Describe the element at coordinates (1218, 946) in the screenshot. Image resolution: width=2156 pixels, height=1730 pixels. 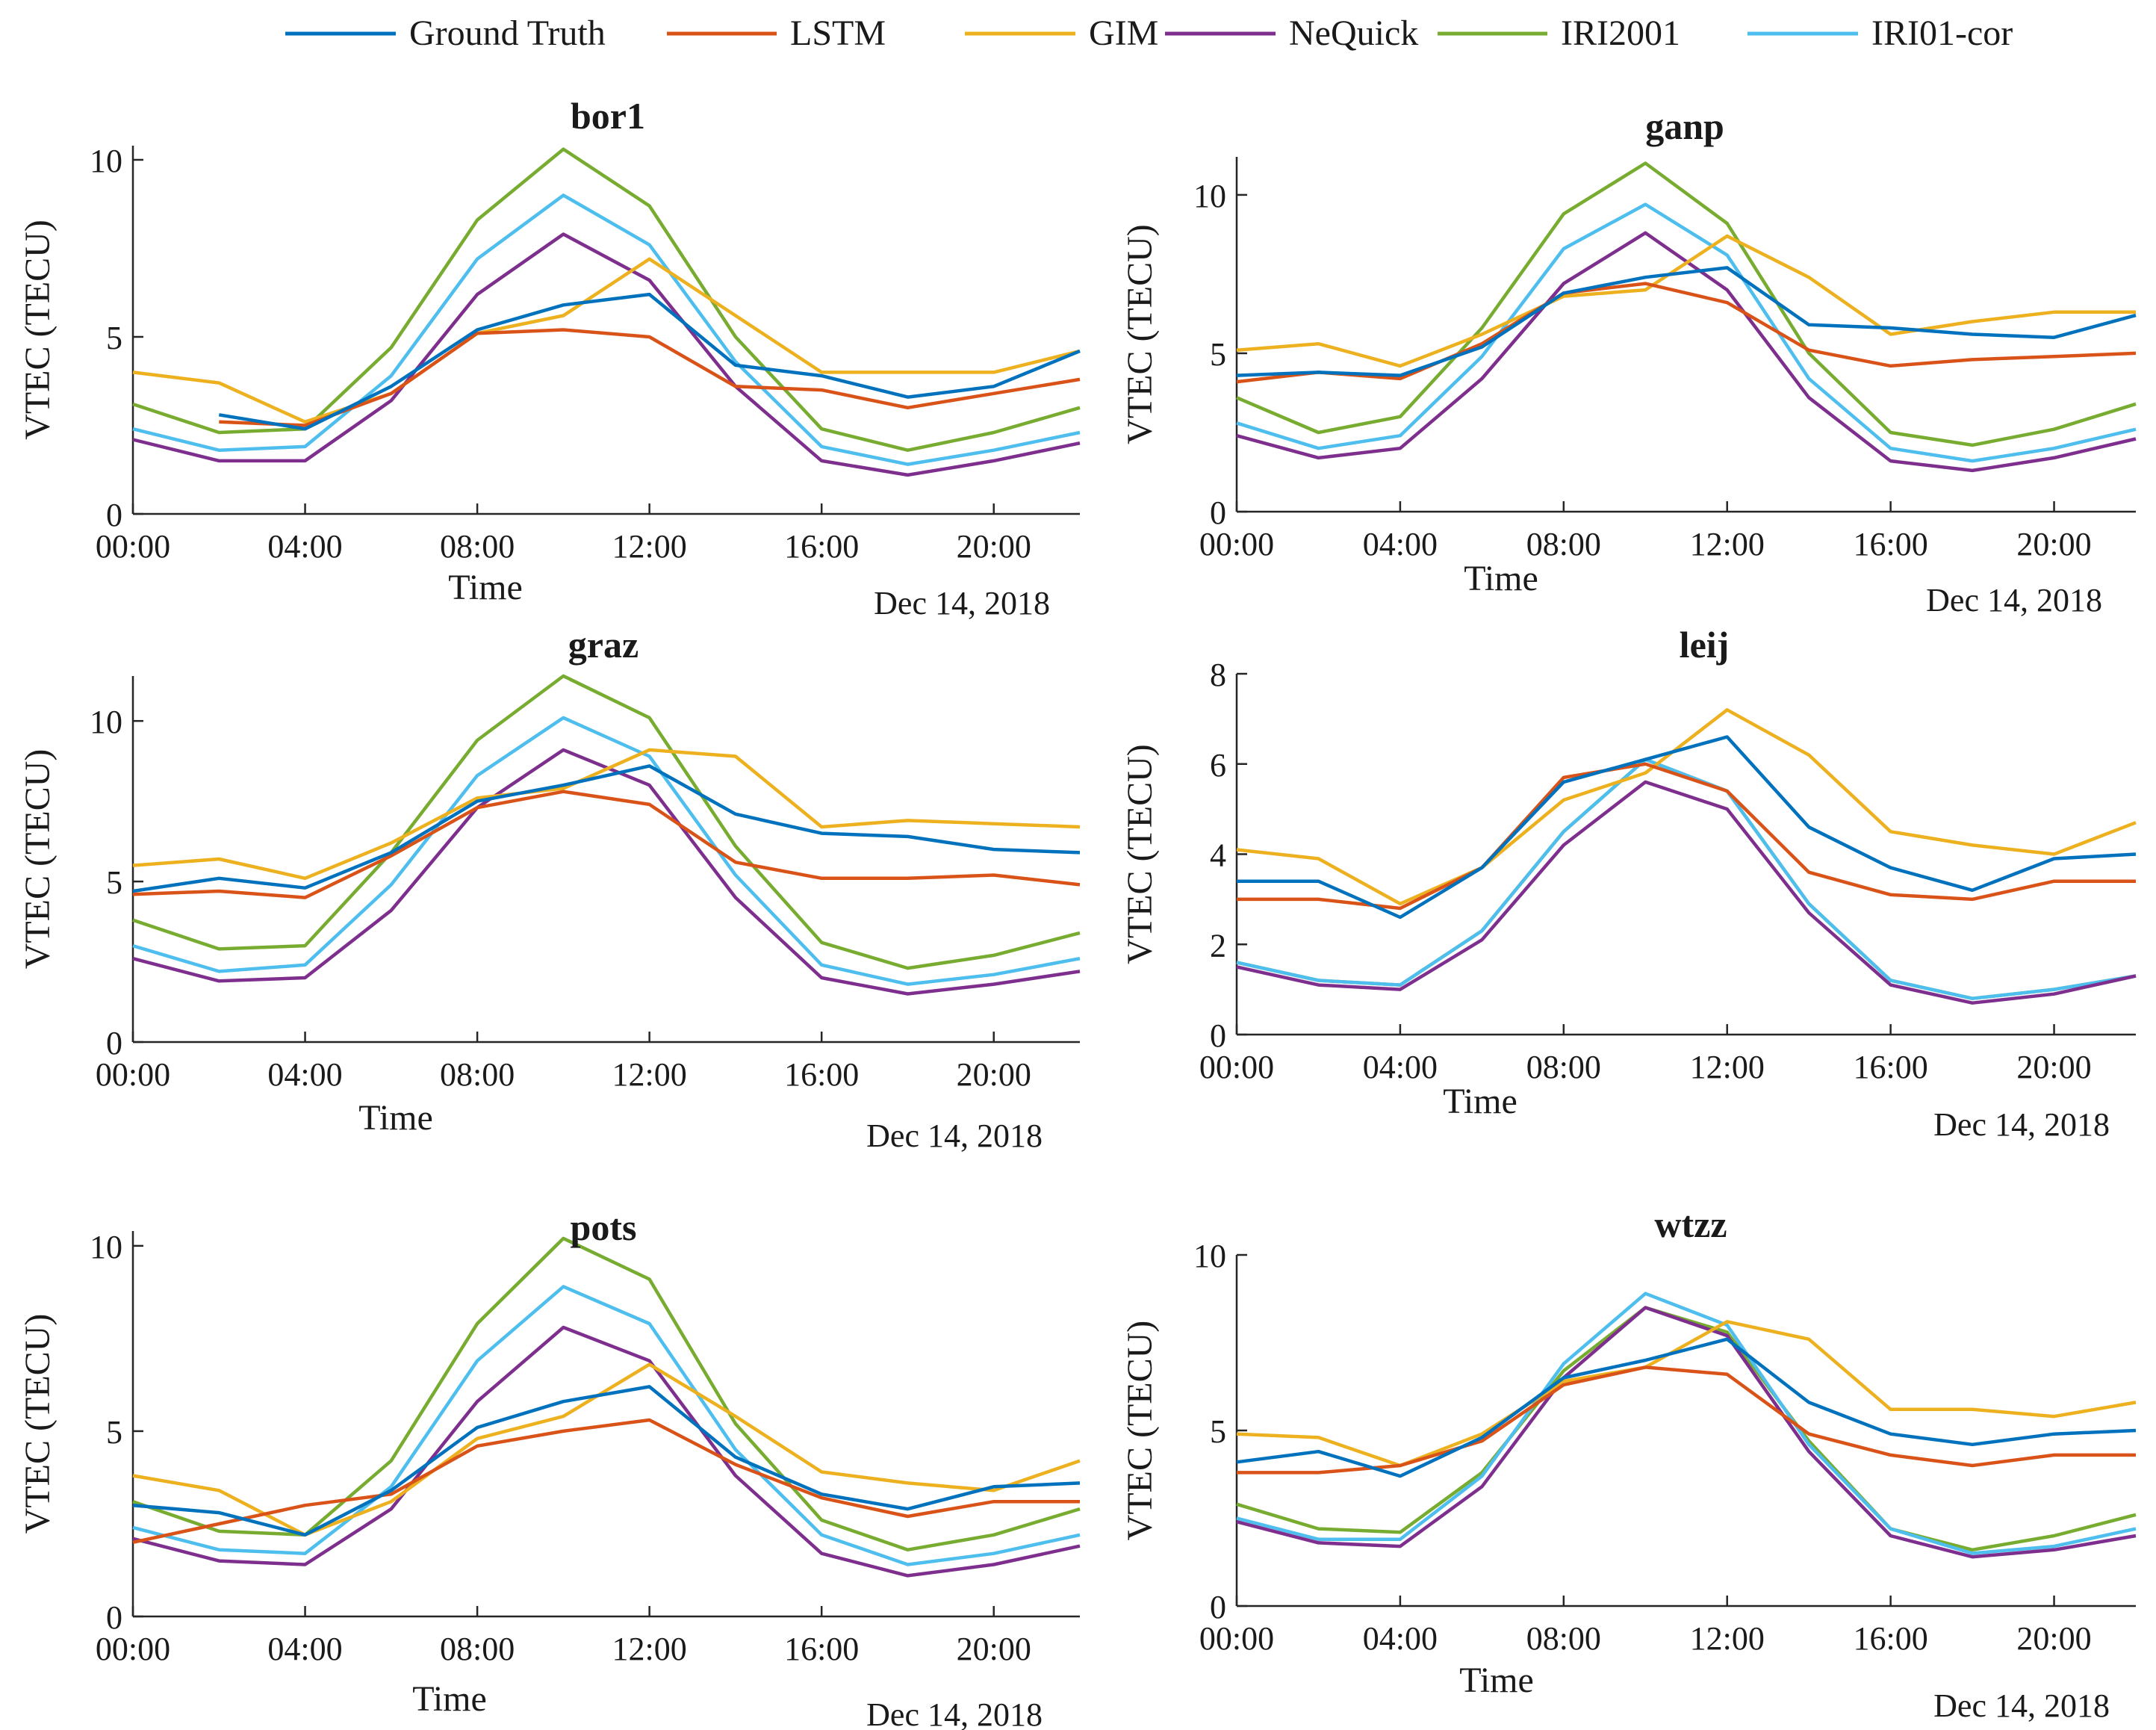
I see `y-tick-label: 2` at that location.